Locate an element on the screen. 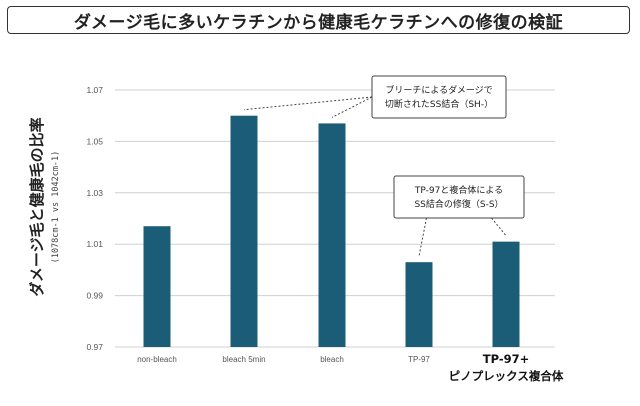  callout-text: SS結合の修復（S-S） is located at coordinates (458, 204).